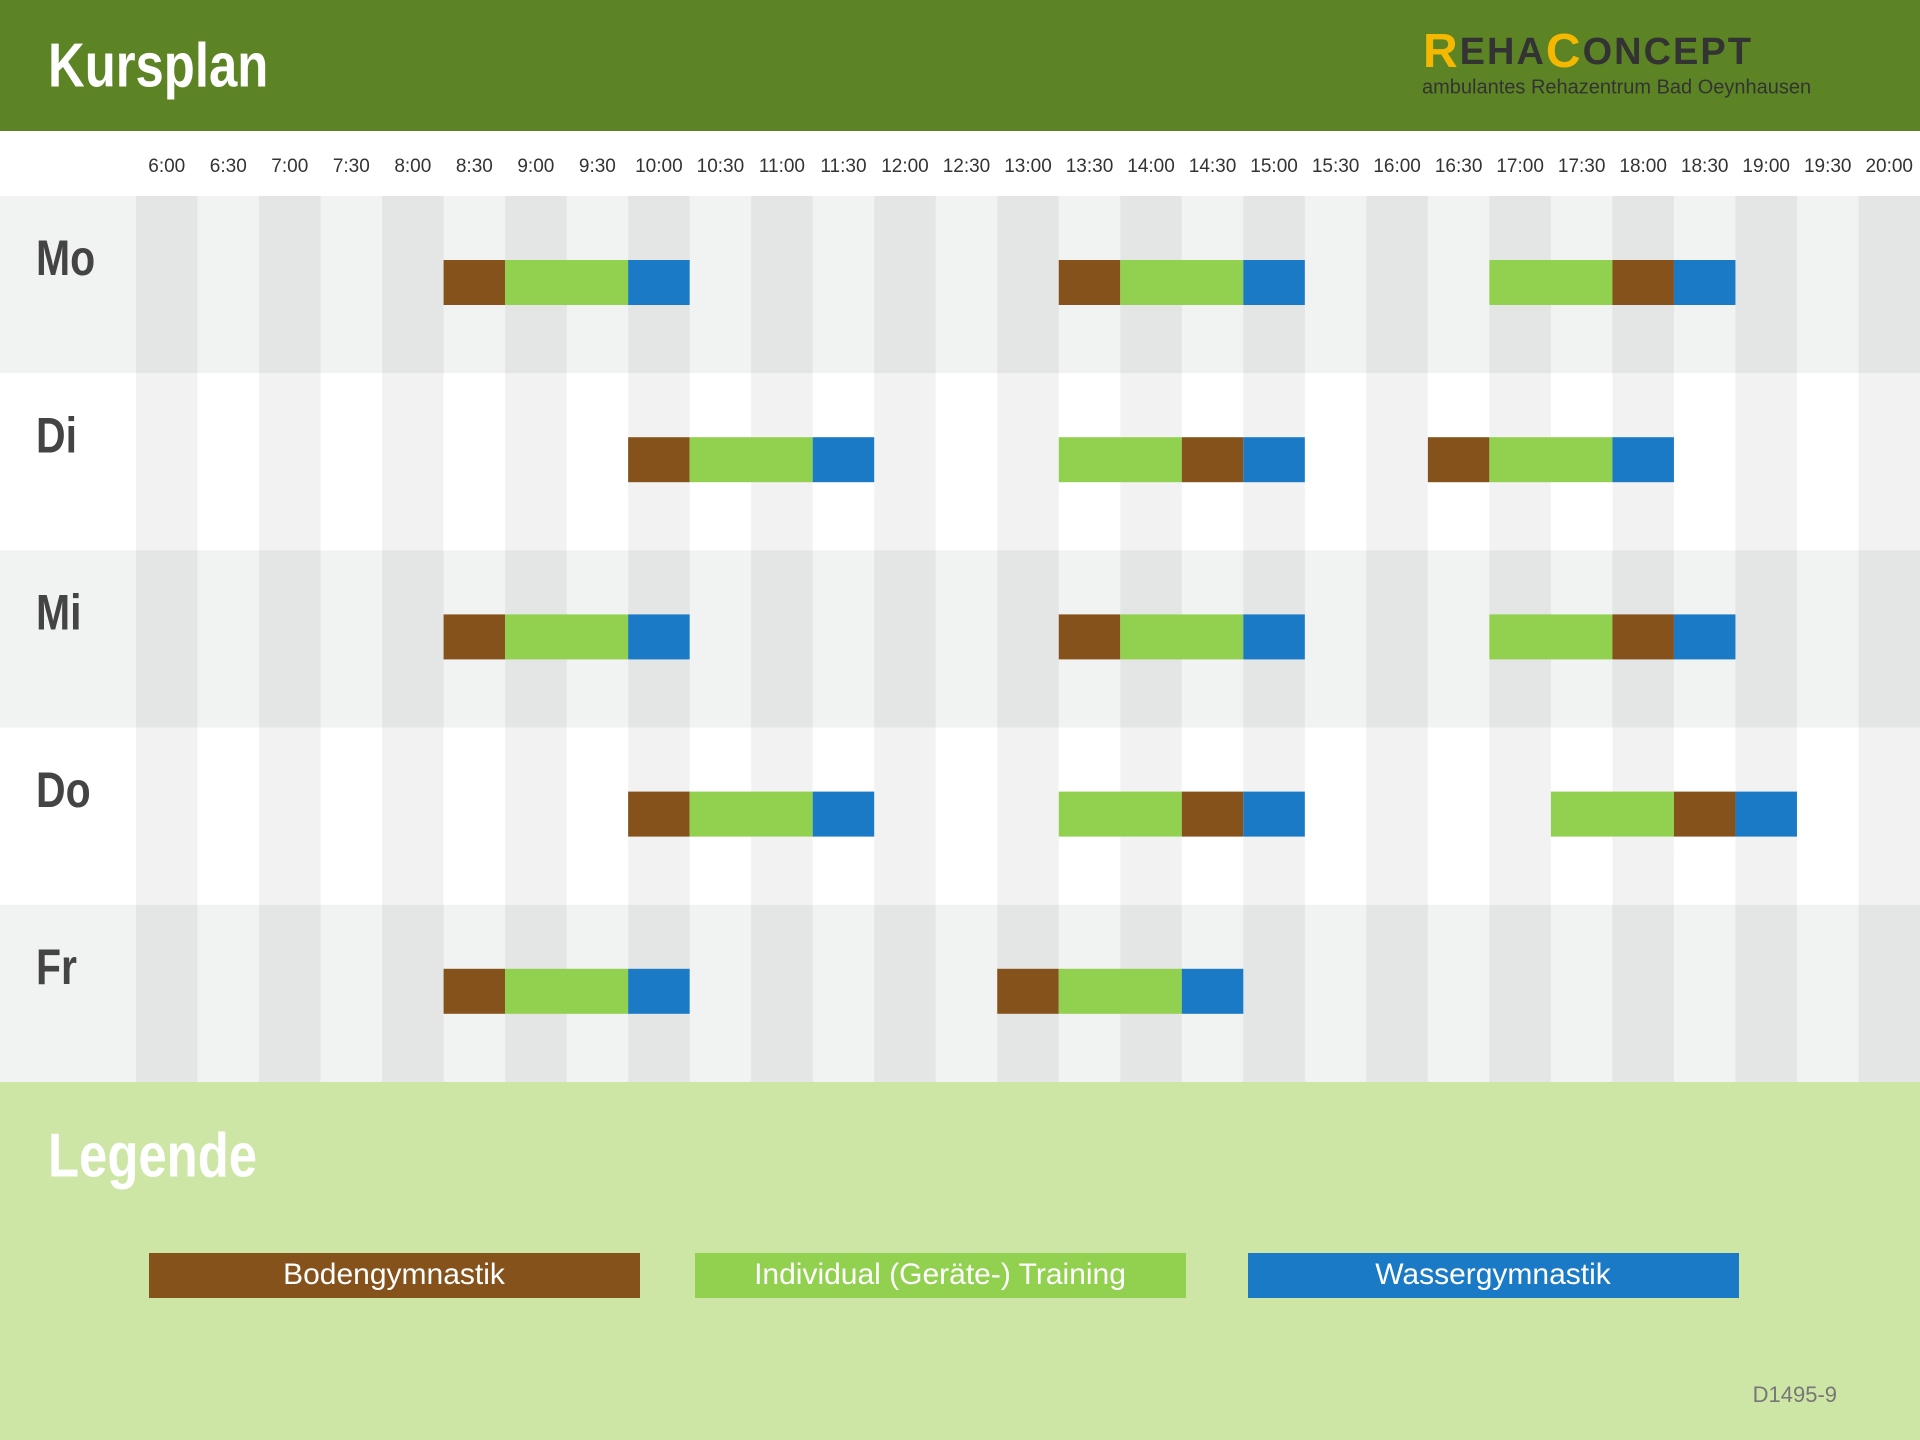  I want to click on legend-label: Individual (Geräte-) Training, so click(940, 1274).